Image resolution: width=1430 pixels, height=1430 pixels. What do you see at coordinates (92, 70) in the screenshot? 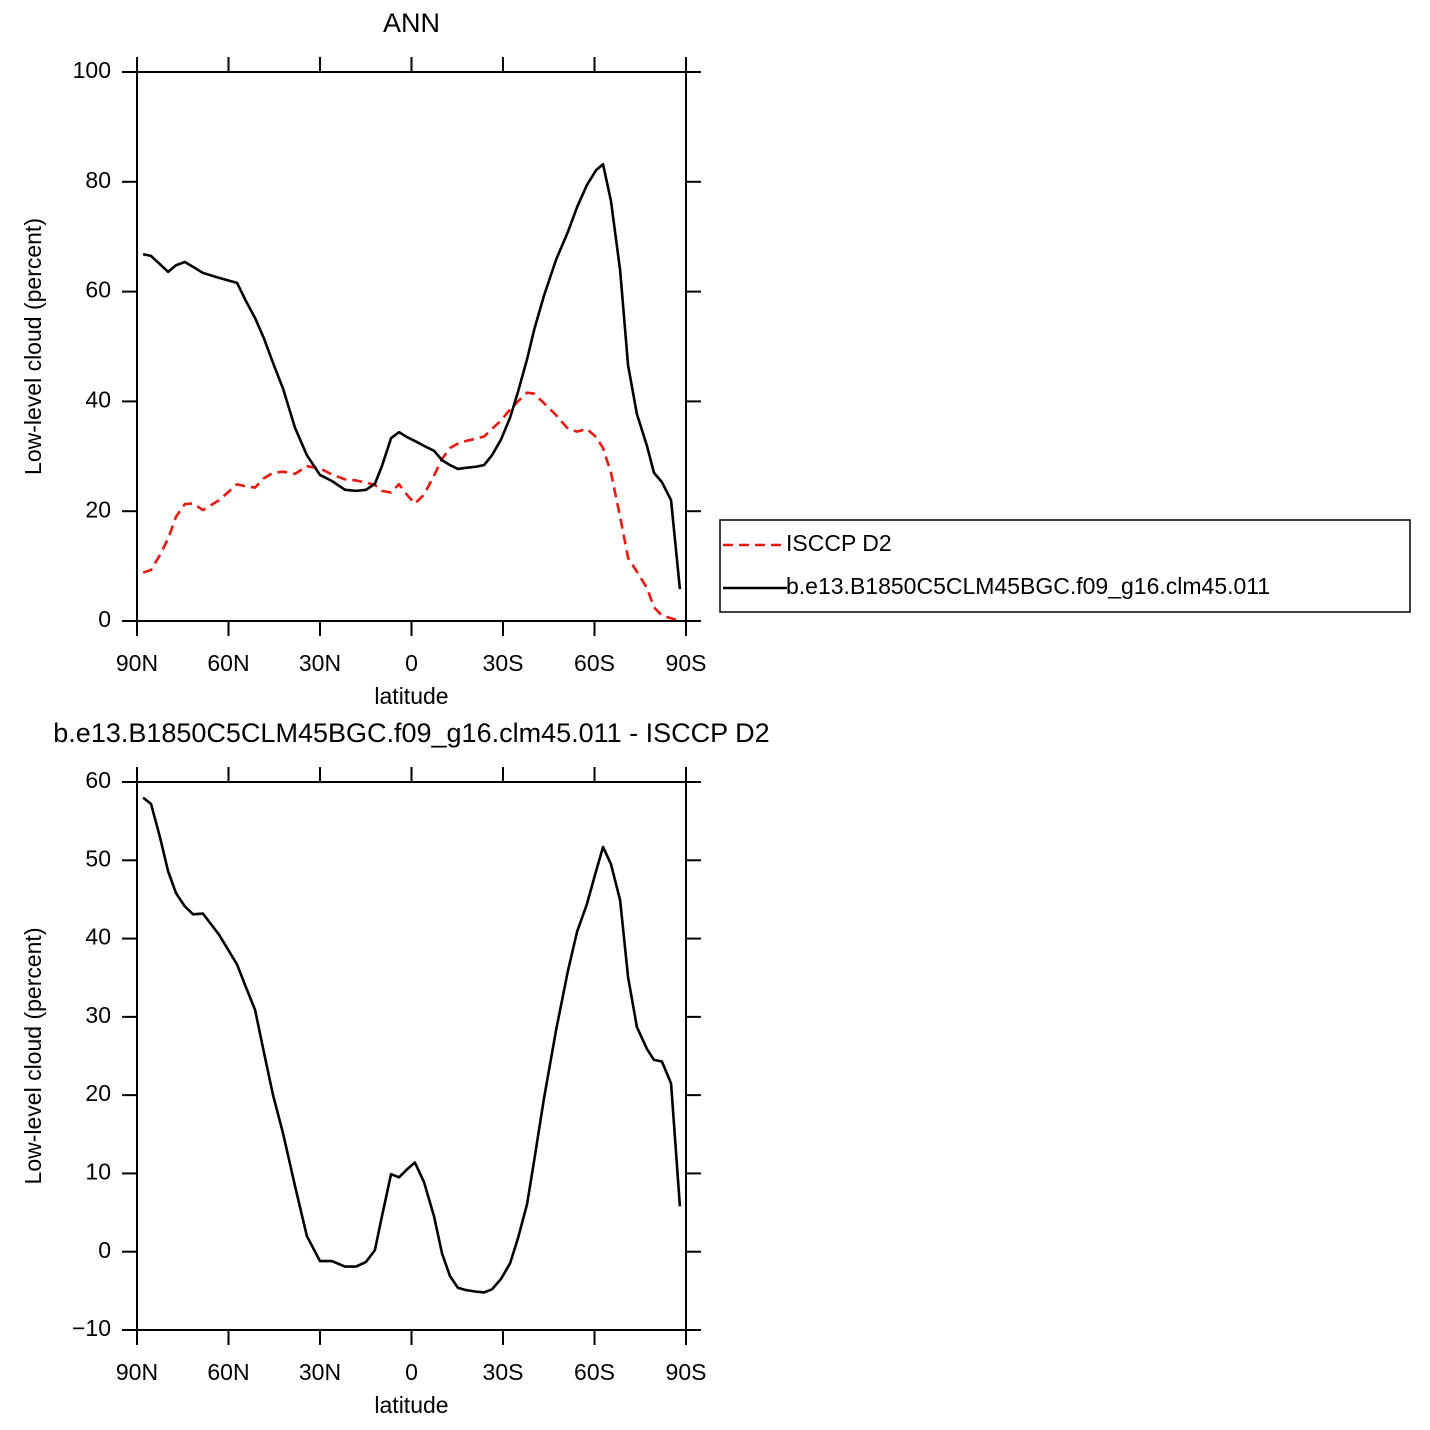
I see `y-tick-label: 100` at bounding box center [92, 70].